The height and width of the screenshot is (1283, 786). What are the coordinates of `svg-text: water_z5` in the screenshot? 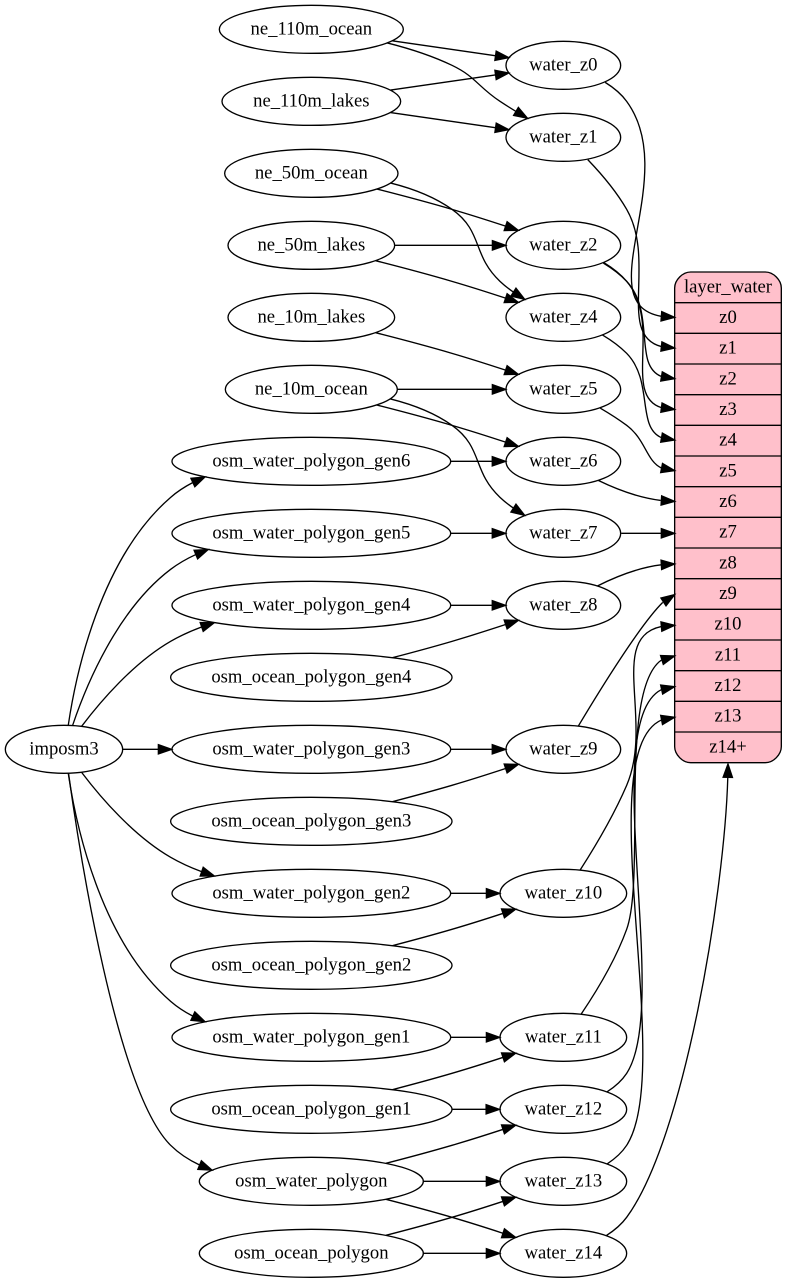 It's located at (563, 388).